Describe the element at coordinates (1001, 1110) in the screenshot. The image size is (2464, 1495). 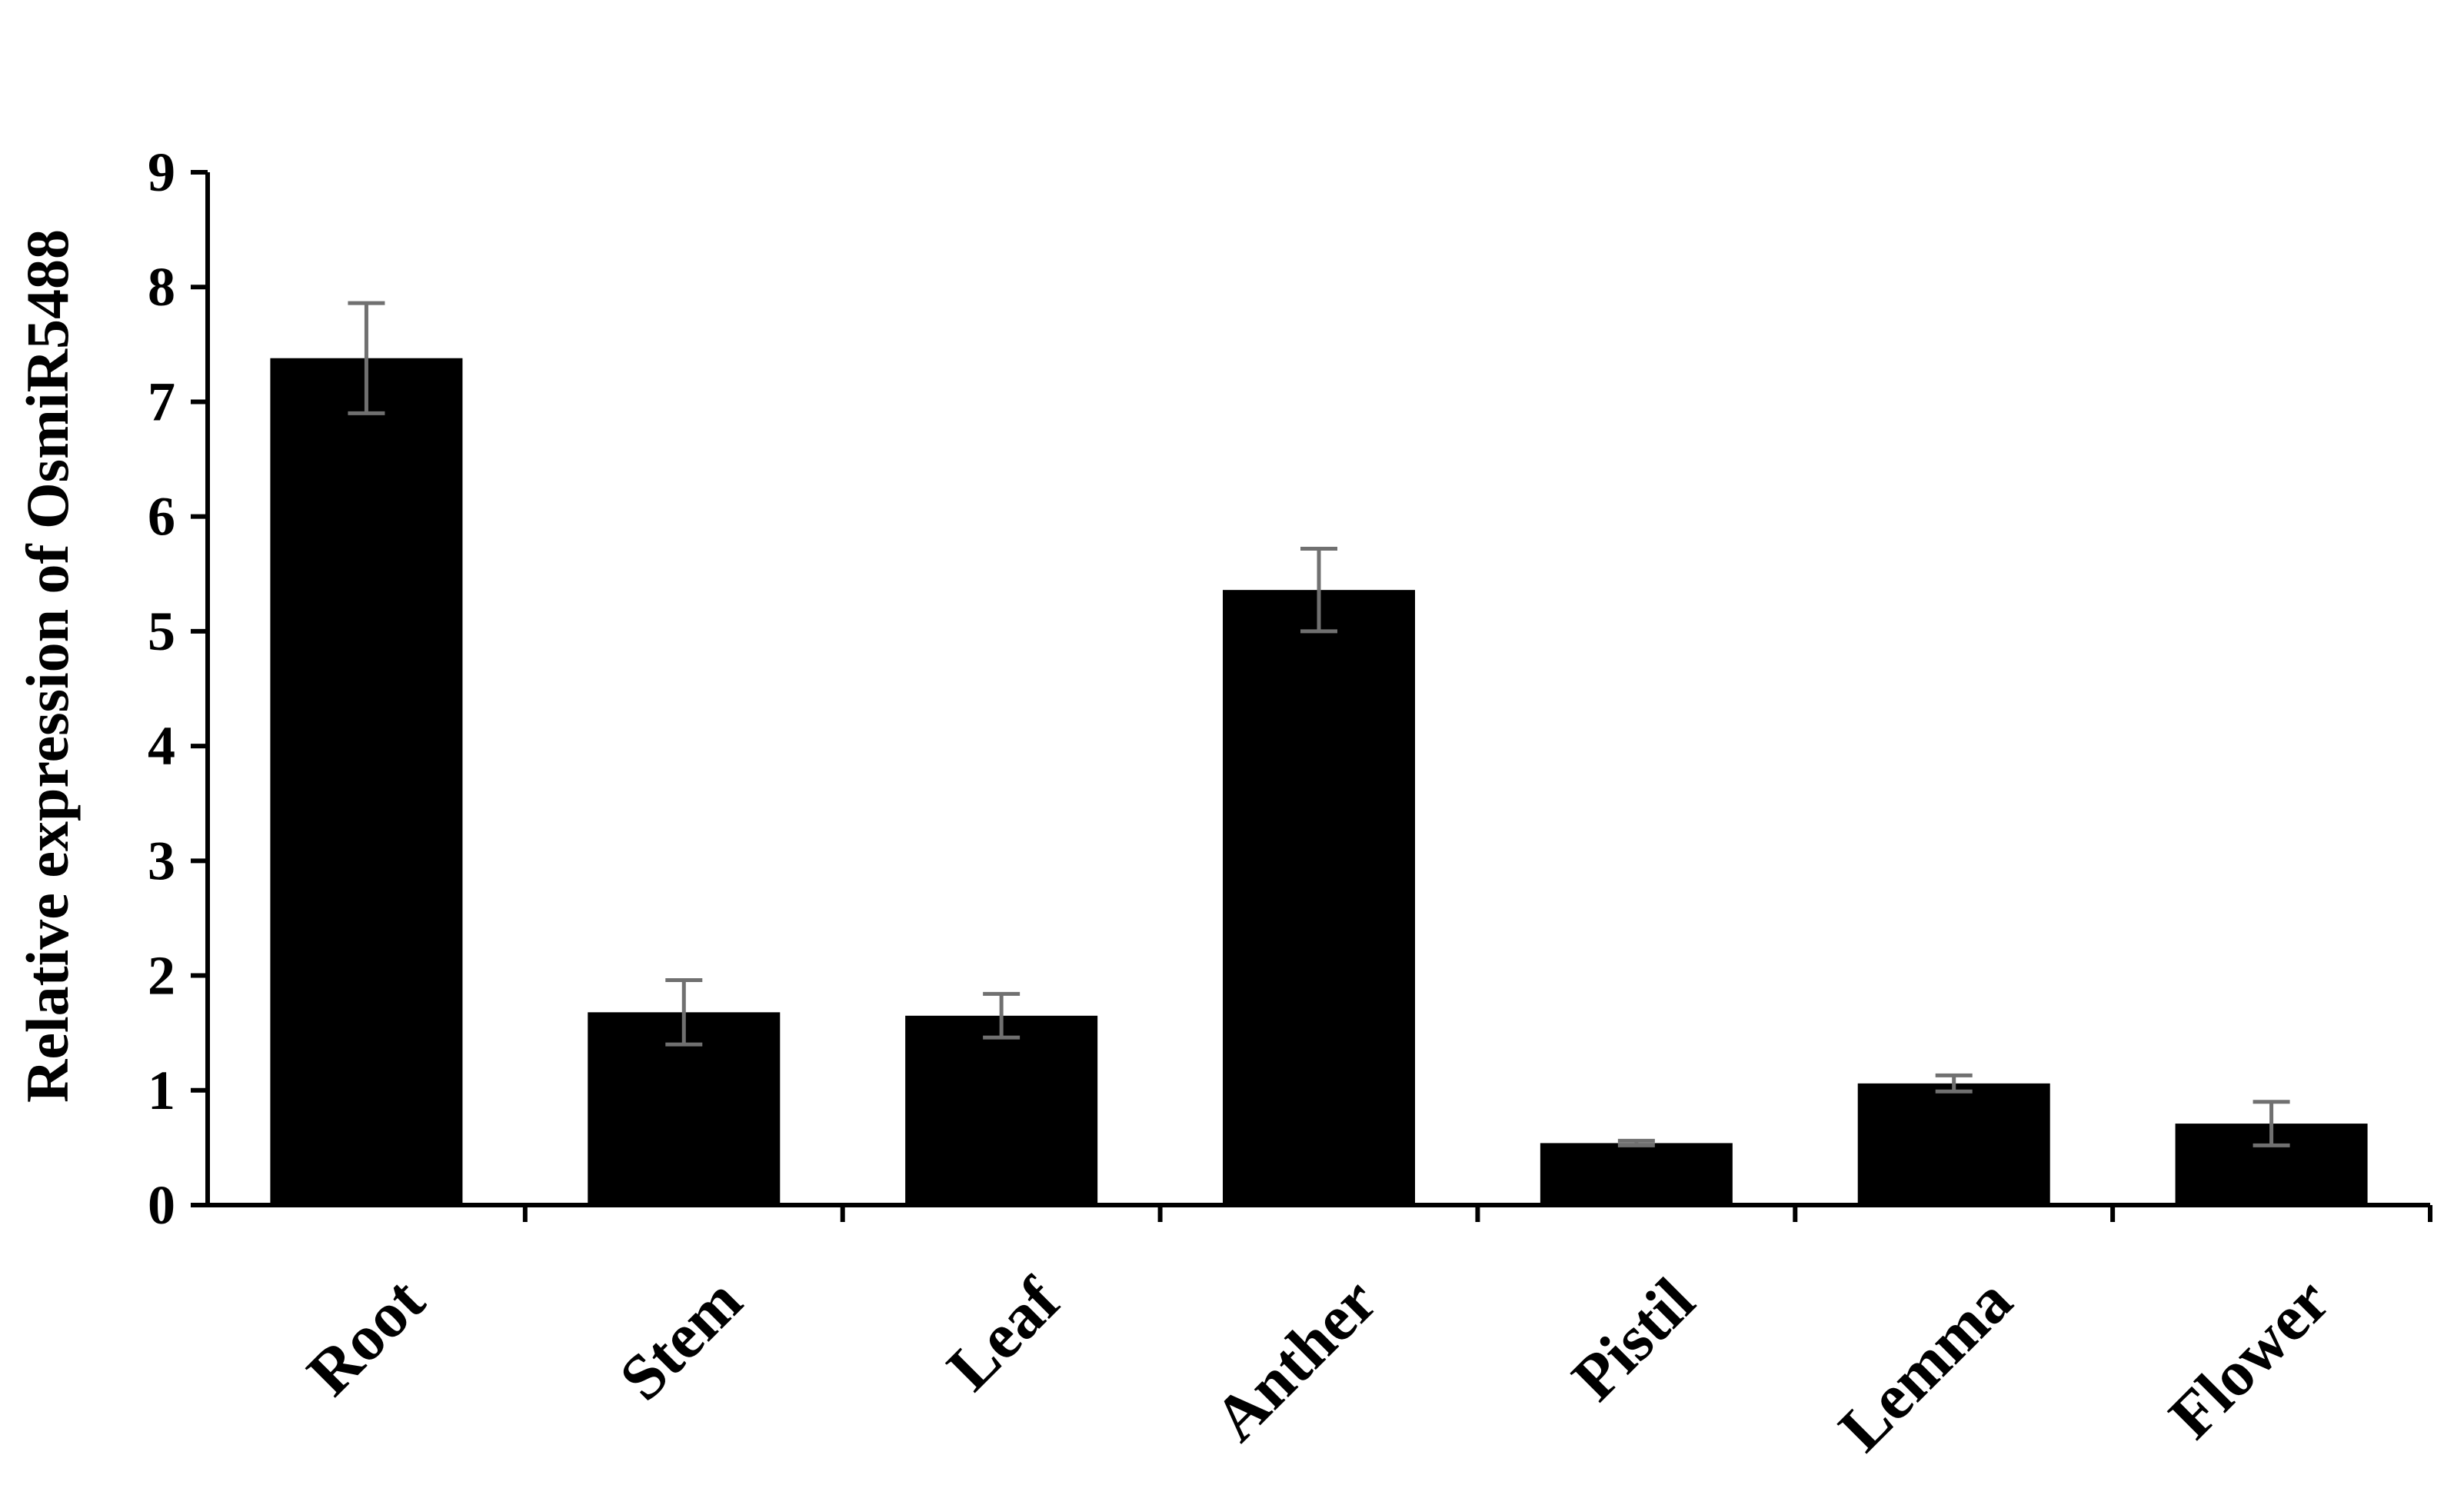
I see `bar-leaf` at that location.